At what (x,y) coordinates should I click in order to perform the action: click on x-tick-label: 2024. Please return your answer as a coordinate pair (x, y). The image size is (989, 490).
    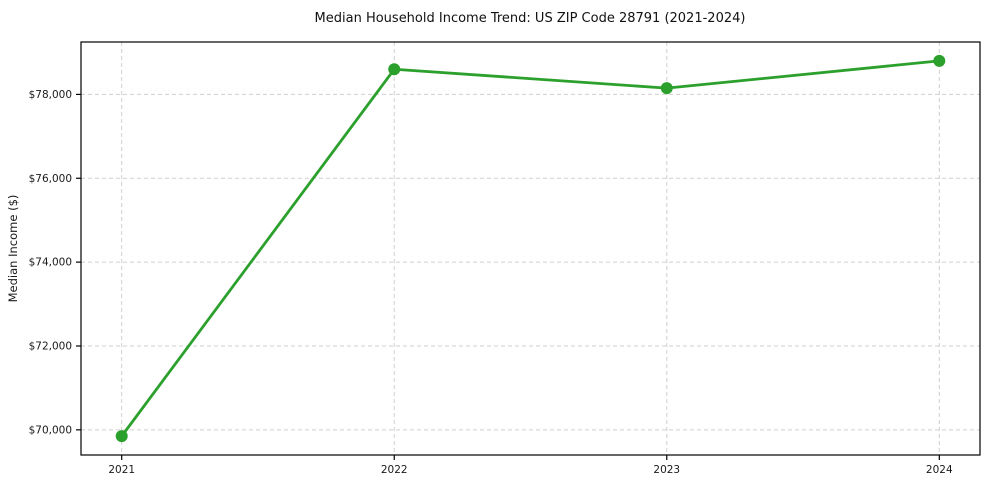
    Looking at the image, I should click on (939, 470).